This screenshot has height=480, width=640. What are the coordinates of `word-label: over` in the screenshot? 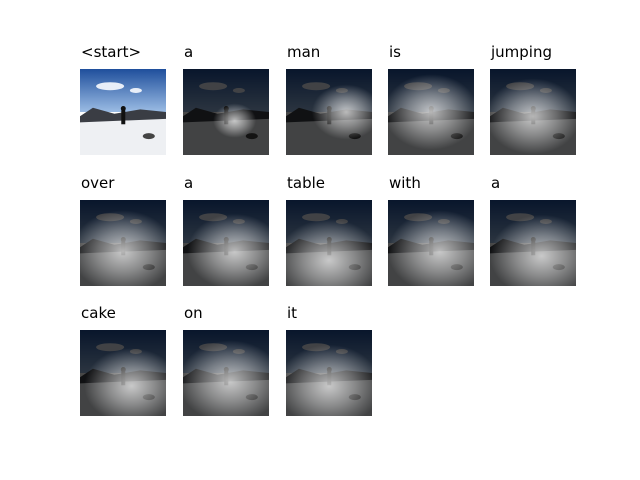 It's located at (98, 183).